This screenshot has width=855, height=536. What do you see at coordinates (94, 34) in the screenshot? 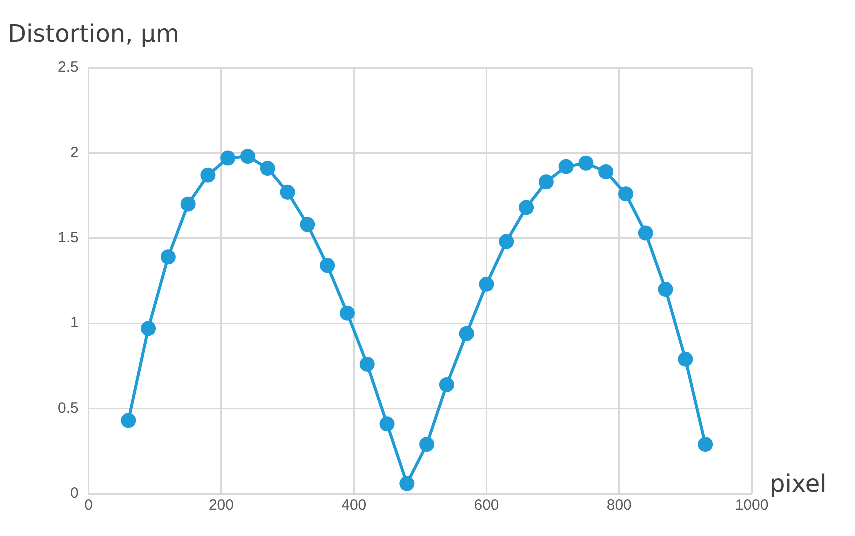
I see `y-axis-title: Distortion, µm` at bounding box center [94, 34].